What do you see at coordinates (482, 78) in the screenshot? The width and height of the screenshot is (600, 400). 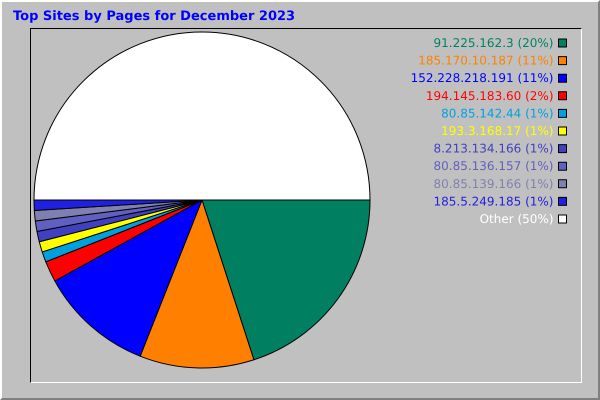 I see `legend-label: 152.228.218.191 (11%)` at bounding box center [482, 78].